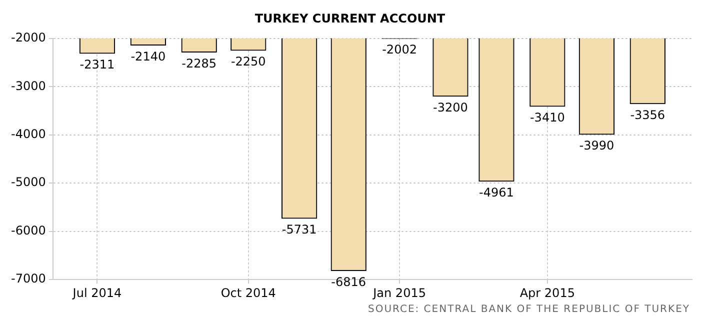  What do you see at coordinates (97, 293) in the screenshot?
I see `x-tick-label: Jul 2014` at bounding box center [97, 293].